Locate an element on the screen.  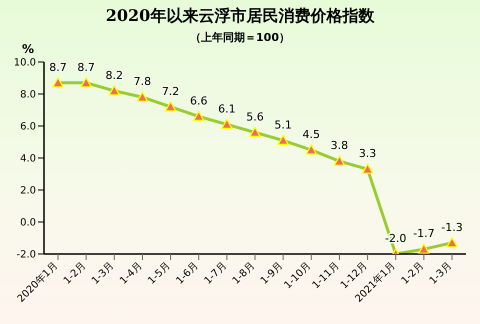
y-axis-title: % is located at coordinates (28, 49).